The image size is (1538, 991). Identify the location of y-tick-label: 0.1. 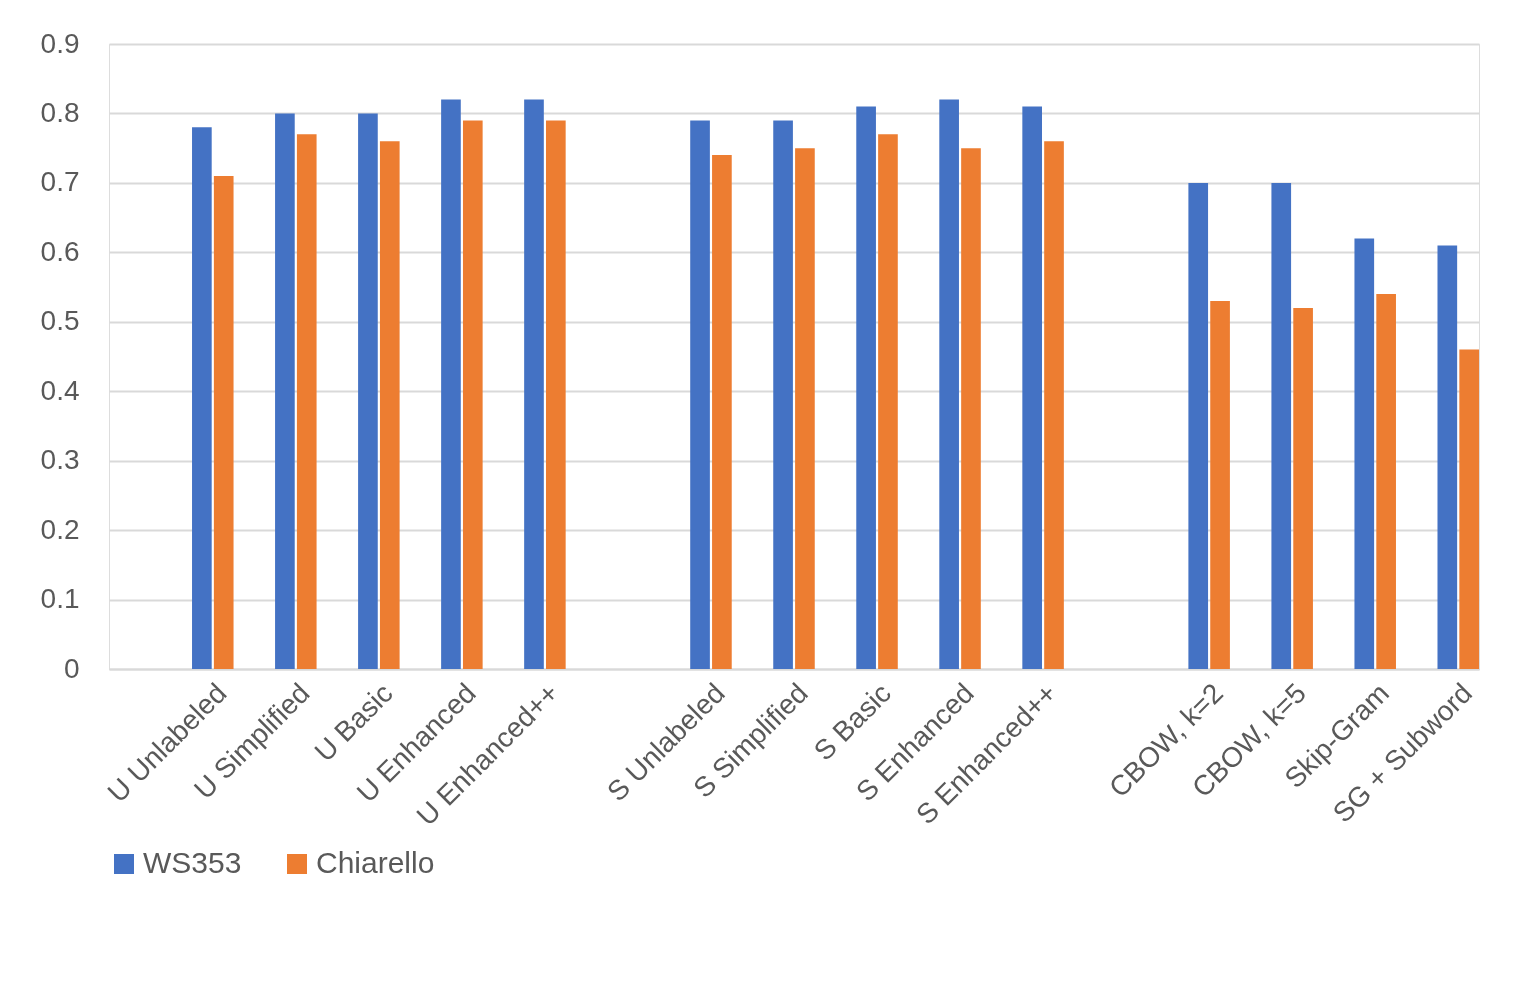
(60, 599).